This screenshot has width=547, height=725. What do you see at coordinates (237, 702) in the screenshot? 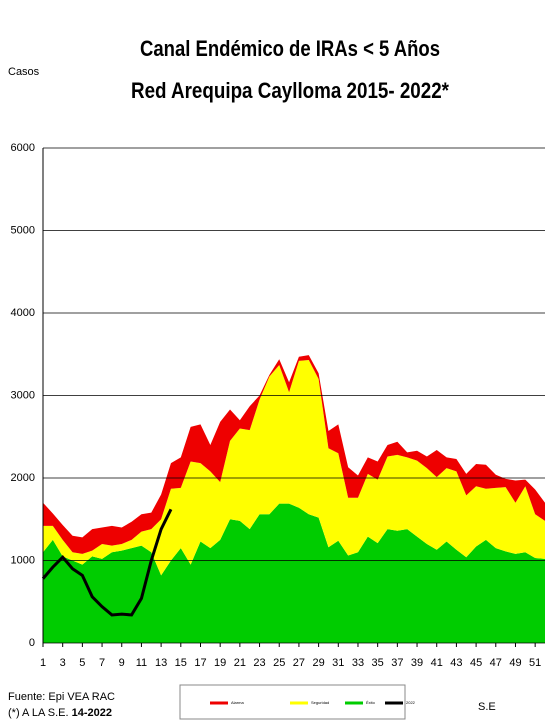
I see `legend-label: Alarma` at bounding box center [237, 702].